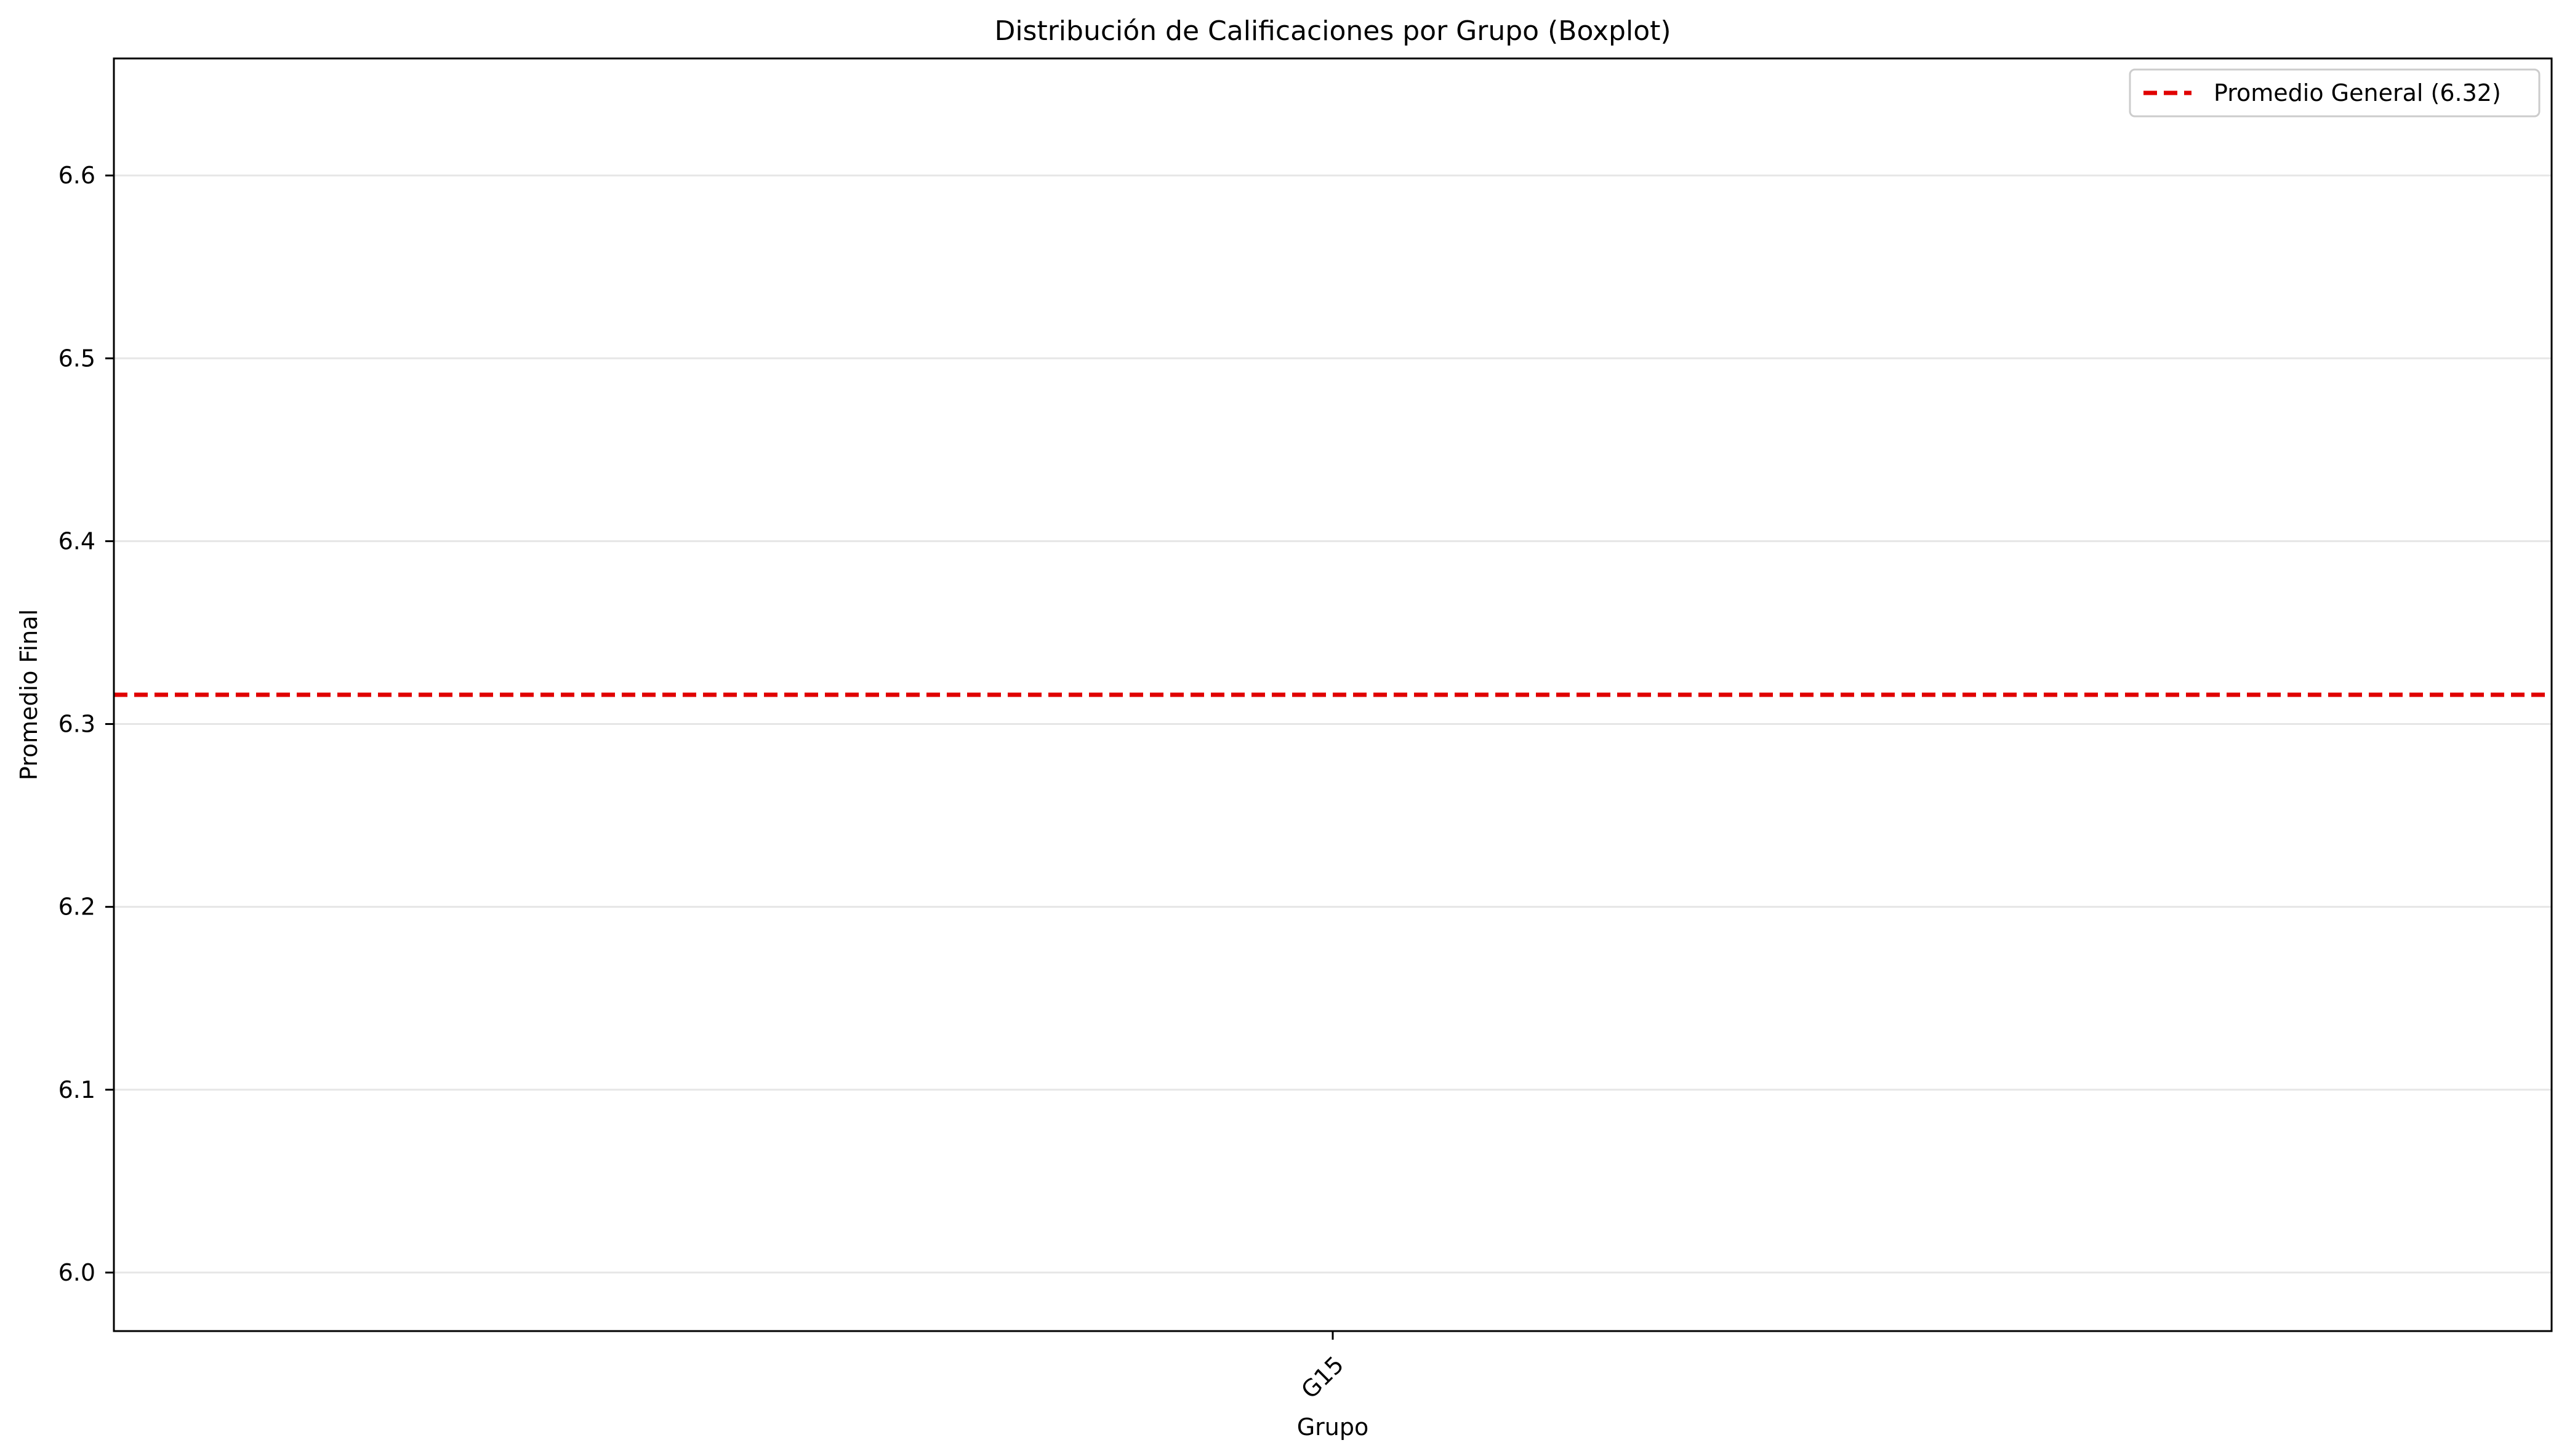 This screenshot has height=1456, width=2567. I want to click on y-tick-label: 6.4, so click(76, 540).